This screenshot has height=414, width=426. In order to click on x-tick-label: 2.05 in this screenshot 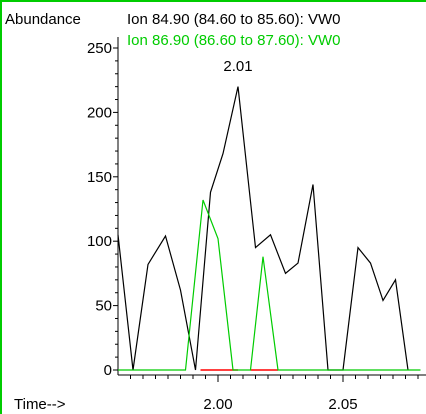, I will do `click(342, 404)`.